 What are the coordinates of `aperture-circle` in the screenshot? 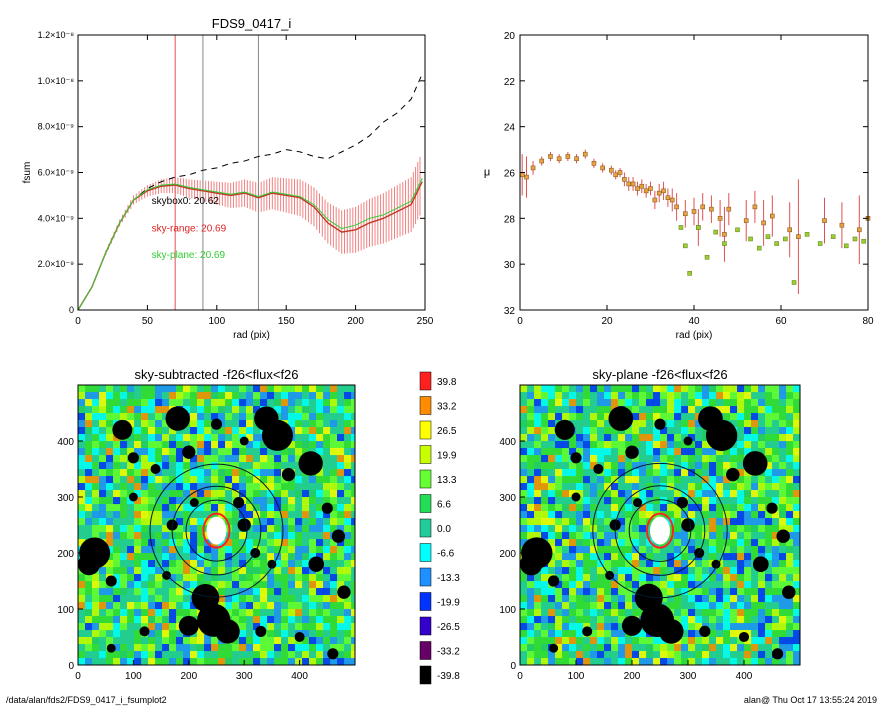 It's located at (660, 530).